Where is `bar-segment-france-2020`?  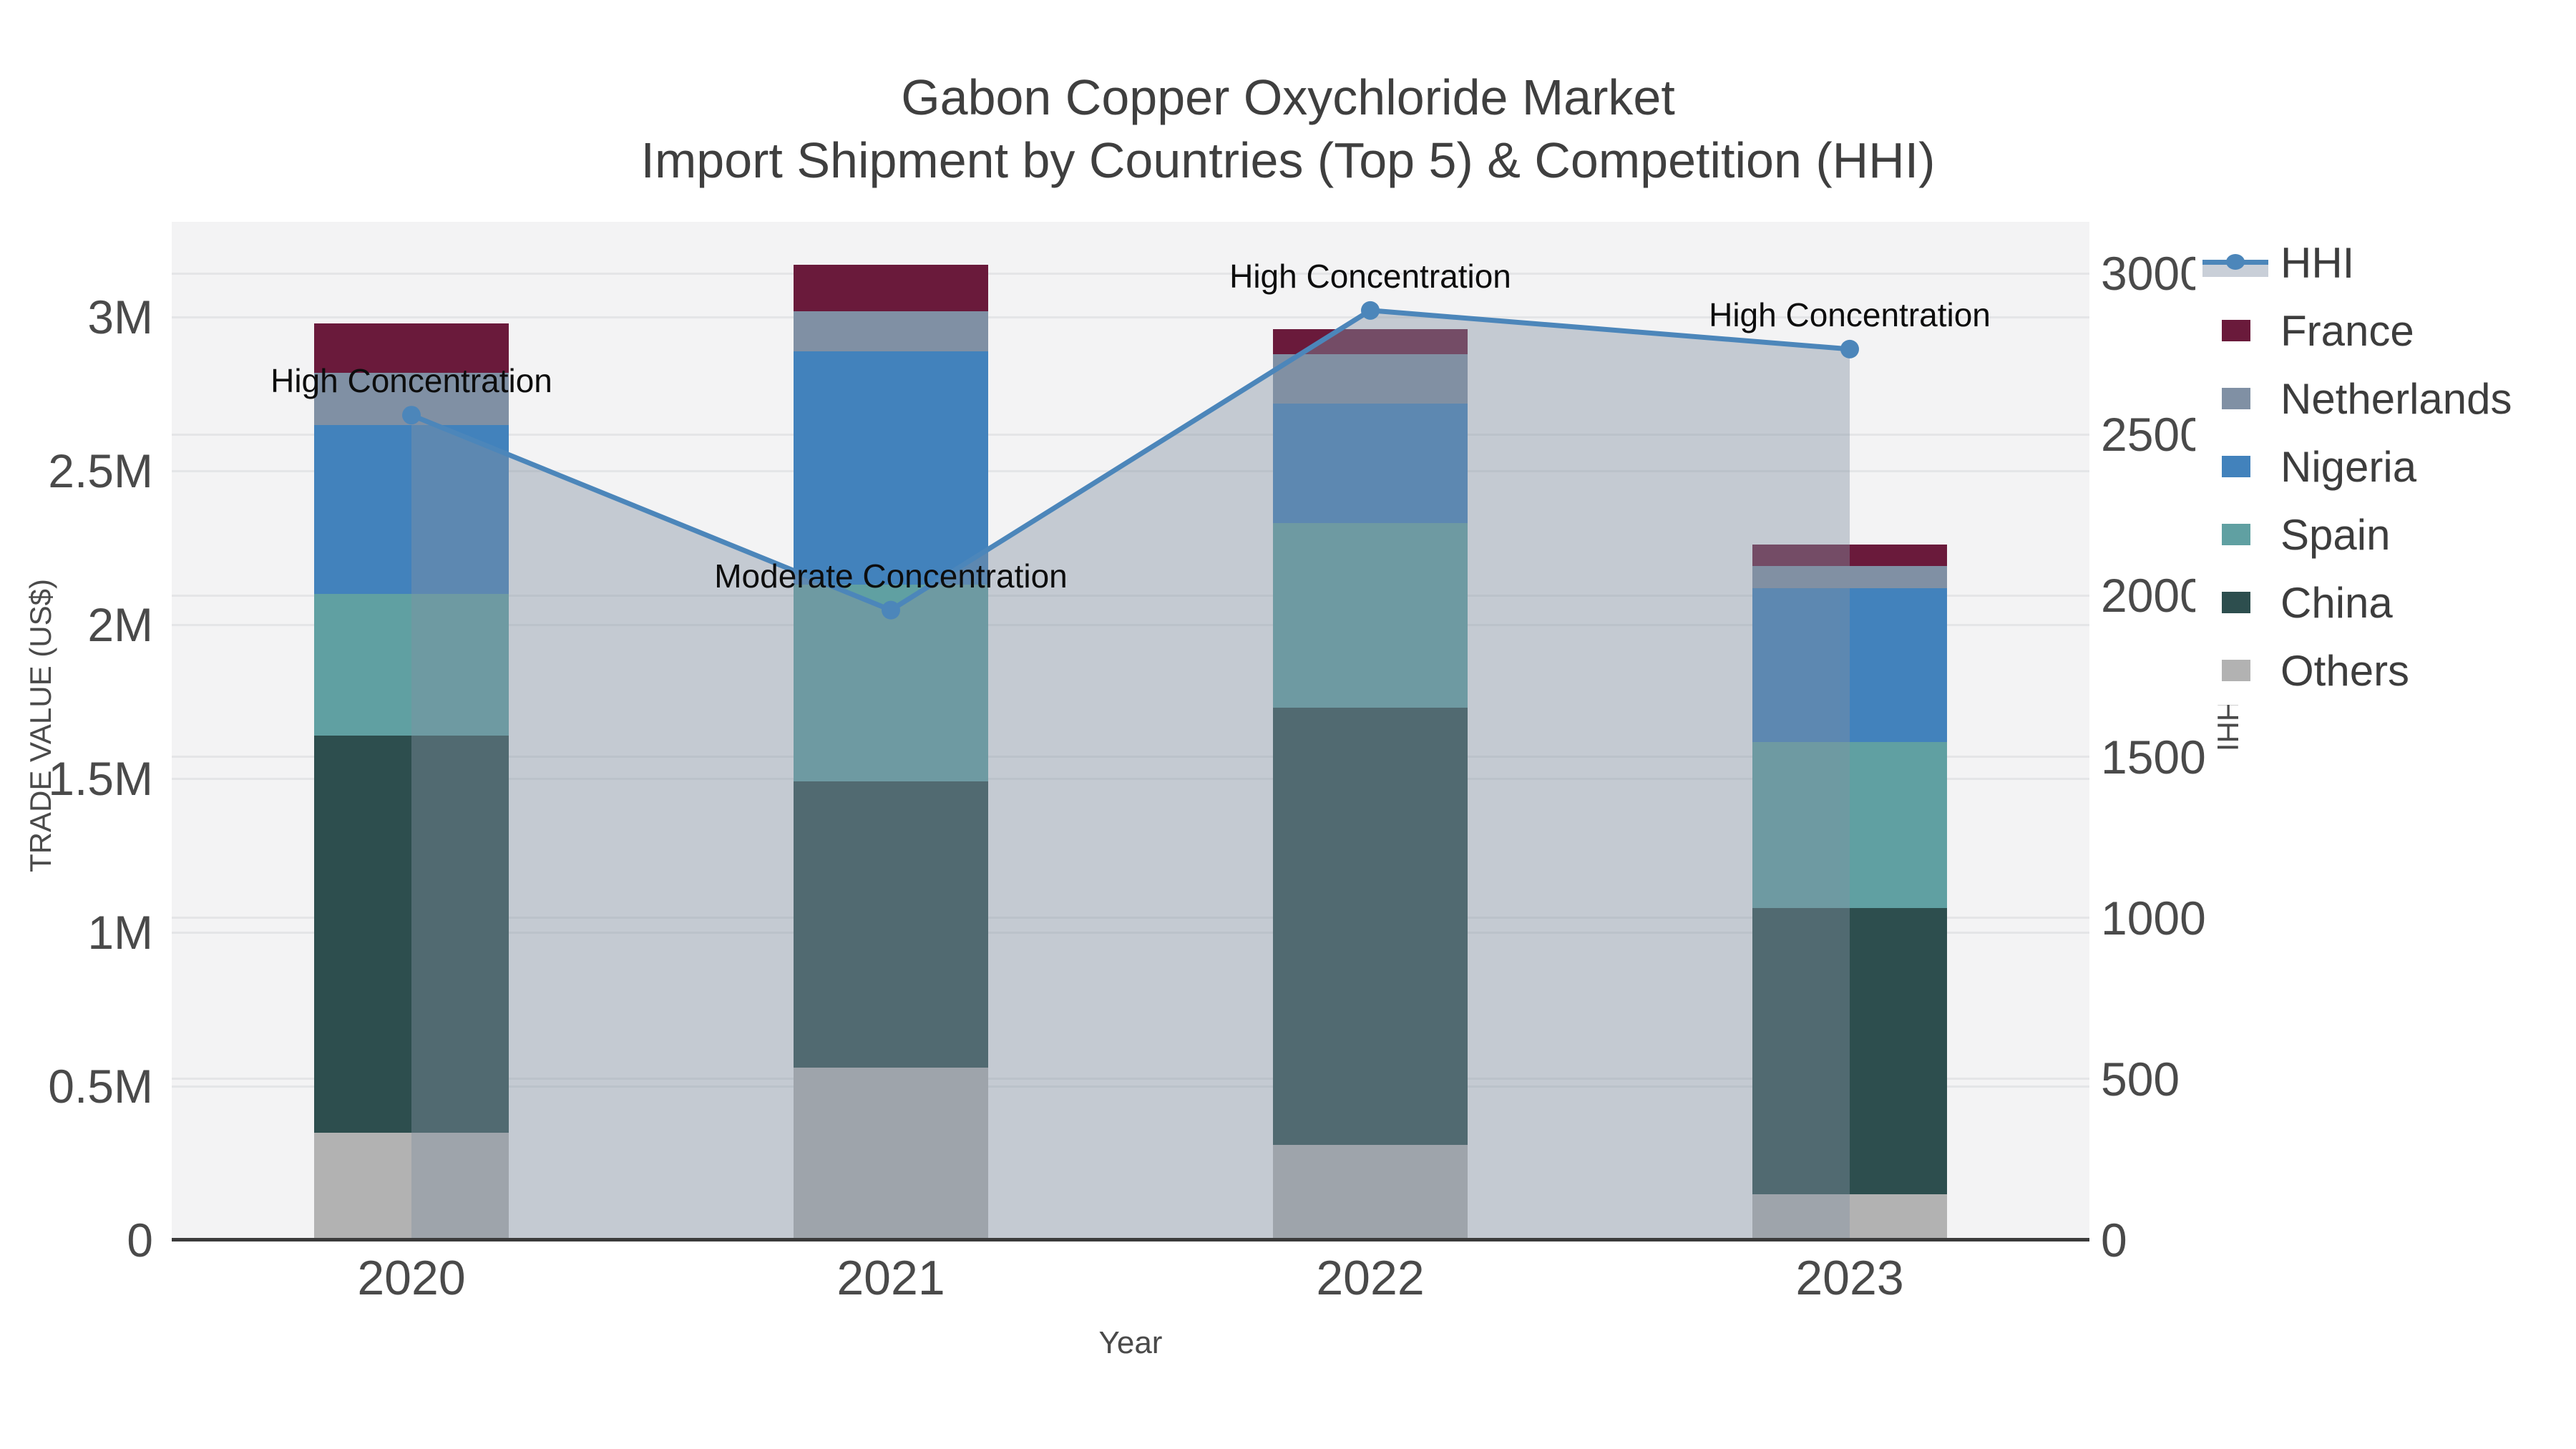 bar-segment-france-2020 is located at coordinates (411, 348).